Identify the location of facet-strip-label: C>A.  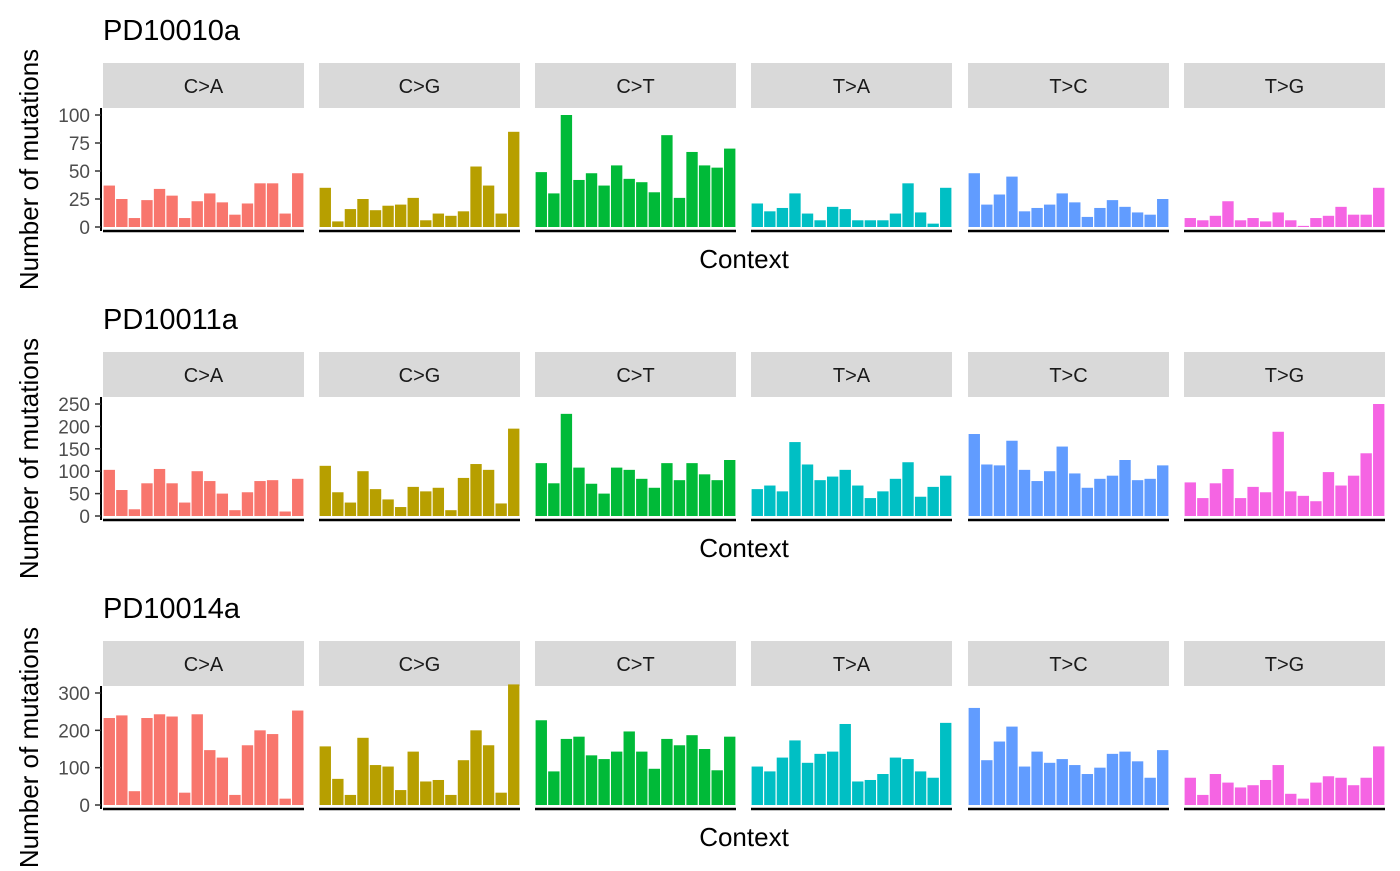
(204, 665).